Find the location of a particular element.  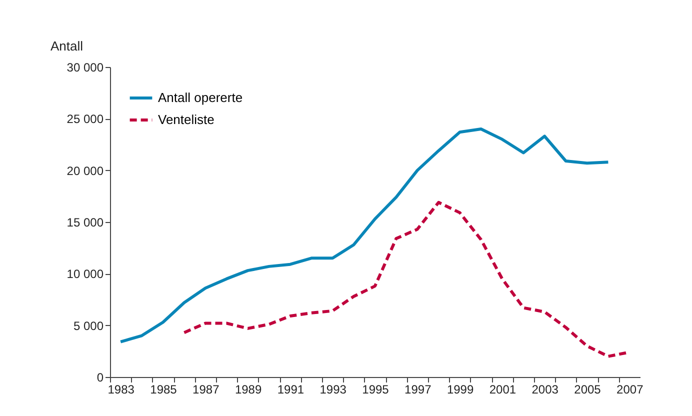

x-tick-label: 2007 is located at coordinates (630, 389).